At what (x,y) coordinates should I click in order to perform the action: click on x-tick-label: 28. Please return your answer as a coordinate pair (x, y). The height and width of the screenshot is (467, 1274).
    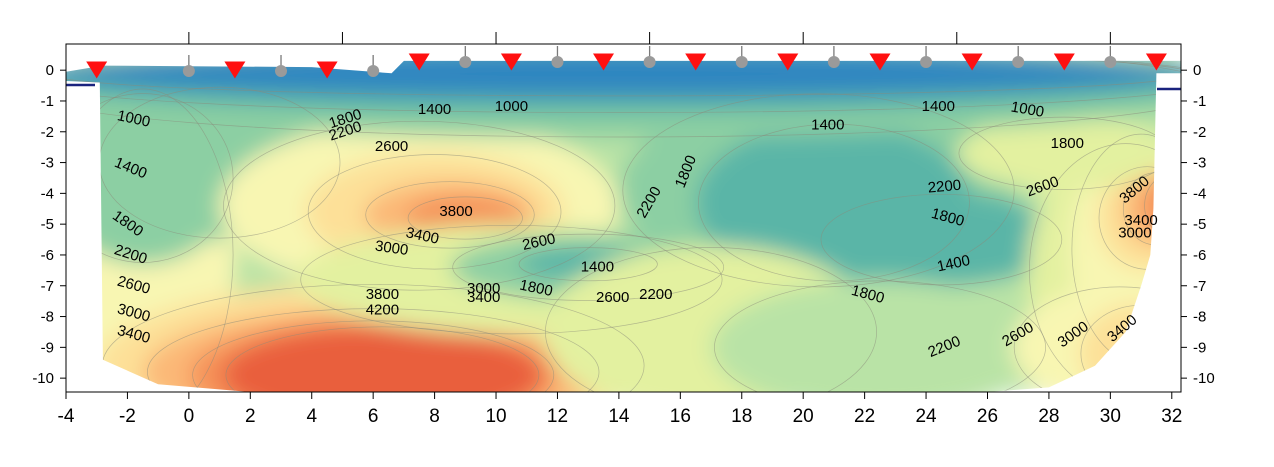
    Looking at the image, I should click on (1048, 416).